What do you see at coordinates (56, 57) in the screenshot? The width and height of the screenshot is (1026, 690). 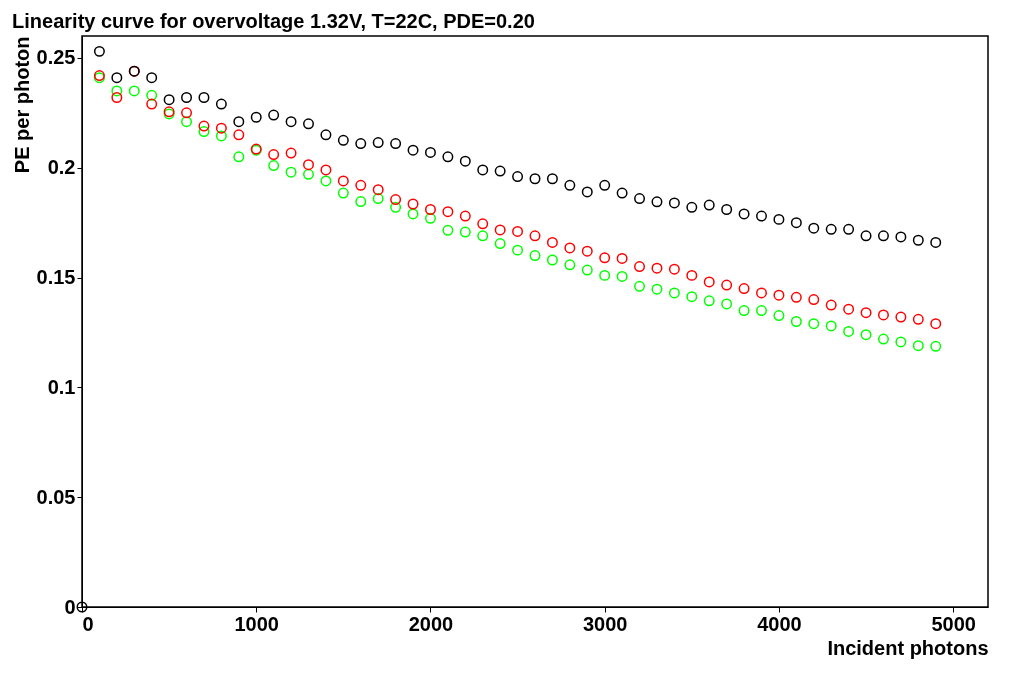 I see `y-tick-label: 0.25` at bounding box center [56, 57].